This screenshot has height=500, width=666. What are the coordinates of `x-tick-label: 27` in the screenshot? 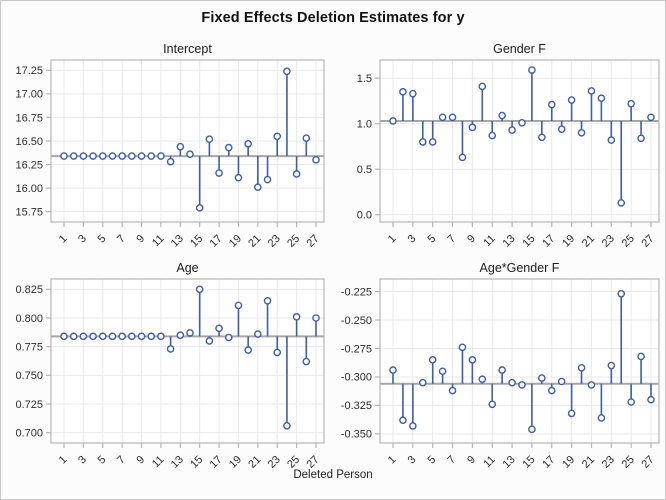 It's located at (647, 241).